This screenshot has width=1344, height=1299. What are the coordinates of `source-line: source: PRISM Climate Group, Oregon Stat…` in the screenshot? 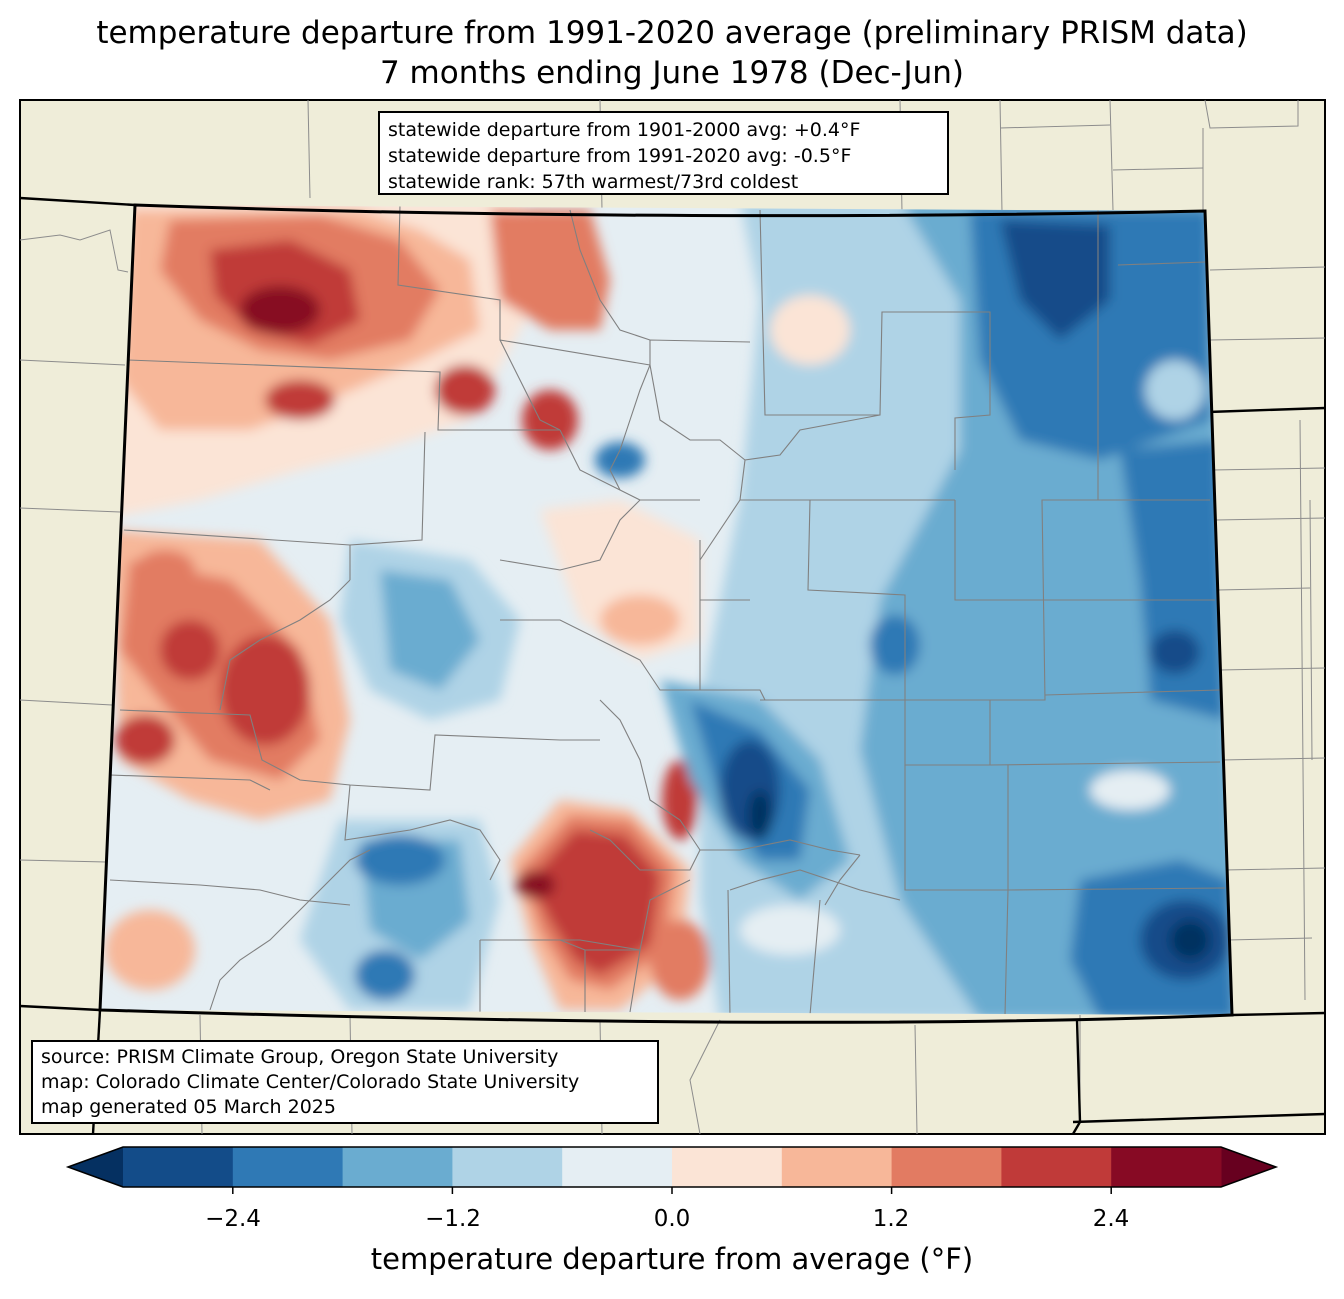 It's located at (300, 1057).